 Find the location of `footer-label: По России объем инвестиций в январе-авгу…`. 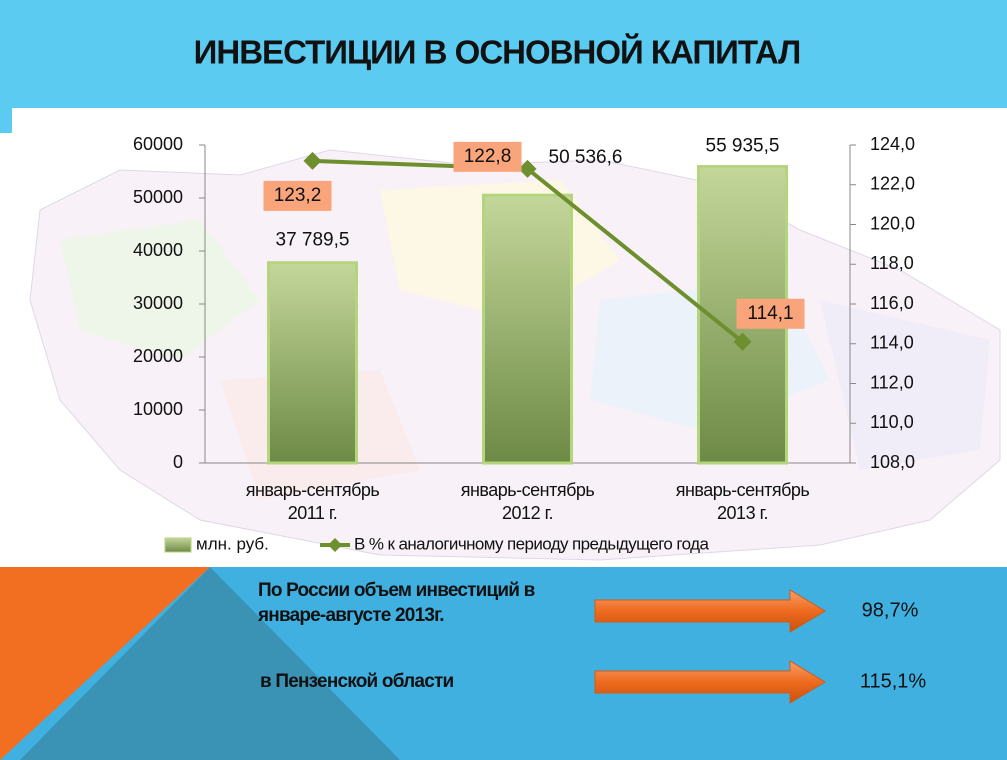

footer-label: По России объем инвестиций в январе-авгу… is located at coordinates (396, 603).